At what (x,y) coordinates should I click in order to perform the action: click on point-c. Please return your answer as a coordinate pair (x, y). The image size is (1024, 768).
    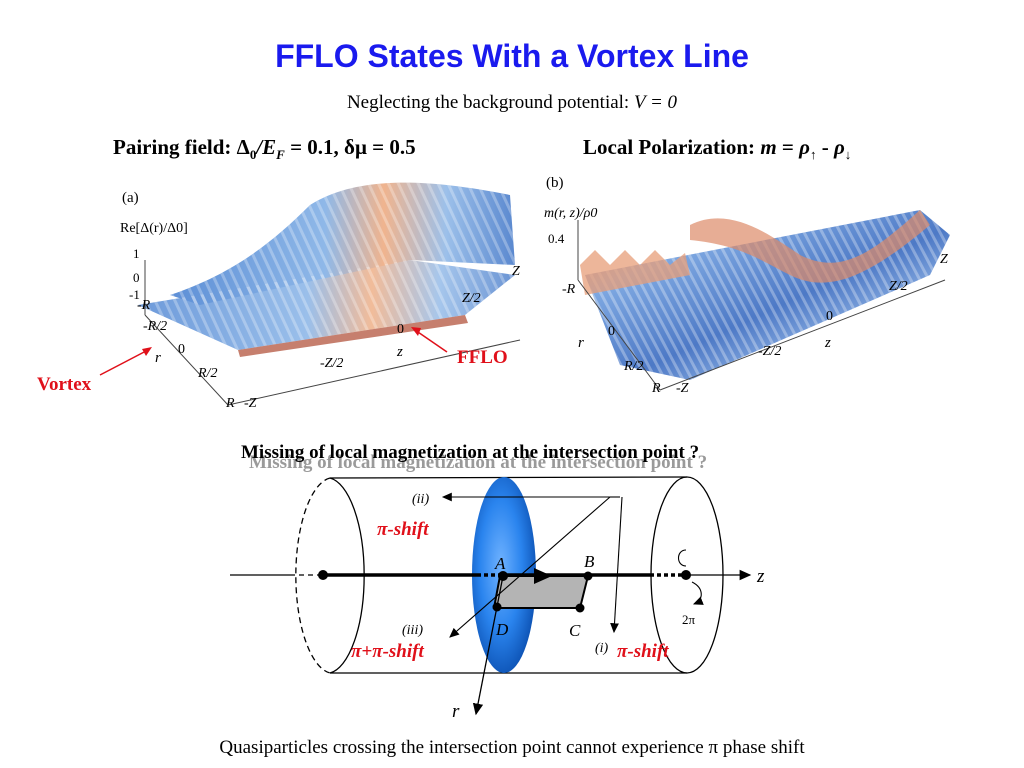
    Looking at the image, I should click on (580, 608).